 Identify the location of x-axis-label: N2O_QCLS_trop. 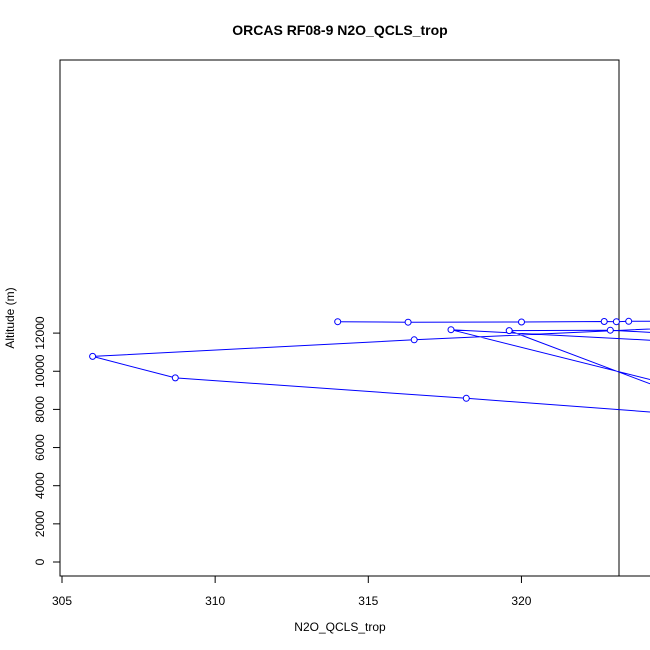
(340, 627).